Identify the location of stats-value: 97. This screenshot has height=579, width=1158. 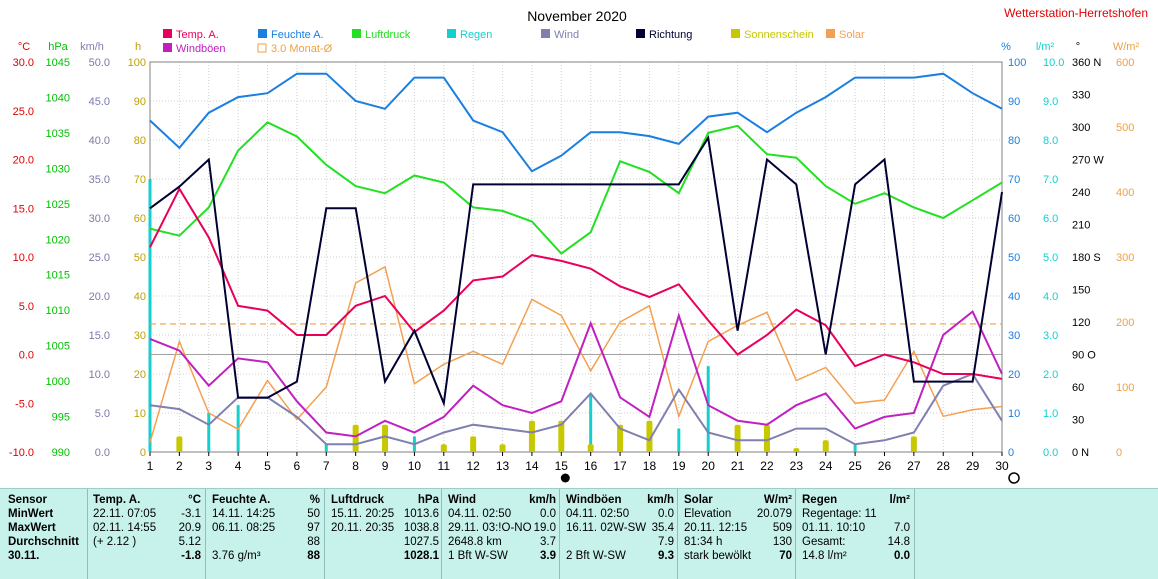
(313, 528).